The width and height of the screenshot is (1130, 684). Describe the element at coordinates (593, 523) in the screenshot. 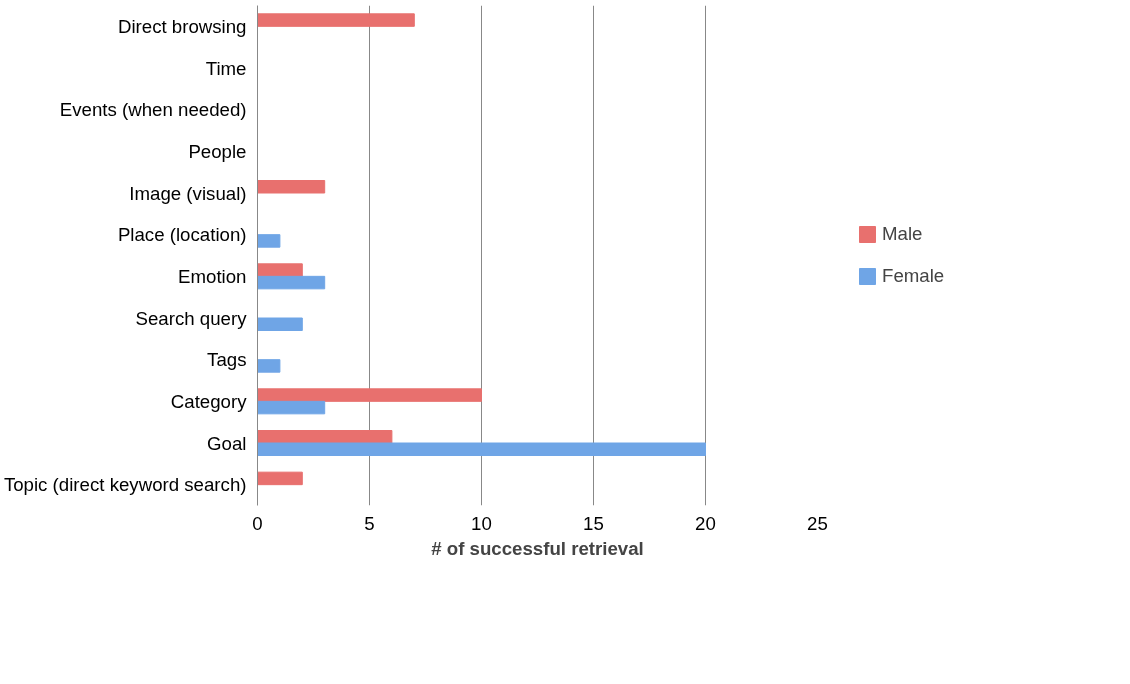

I see `x-tick-label: 15` at that location.